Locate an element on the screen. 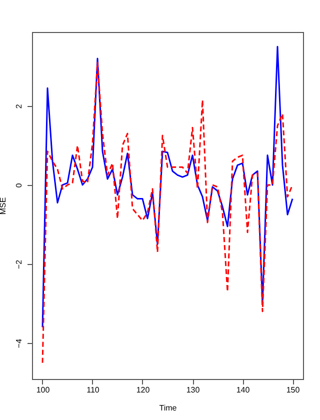 This screenshot has height=420, width=320. x-tick-label: 130 is located at coordinates (193, 390).